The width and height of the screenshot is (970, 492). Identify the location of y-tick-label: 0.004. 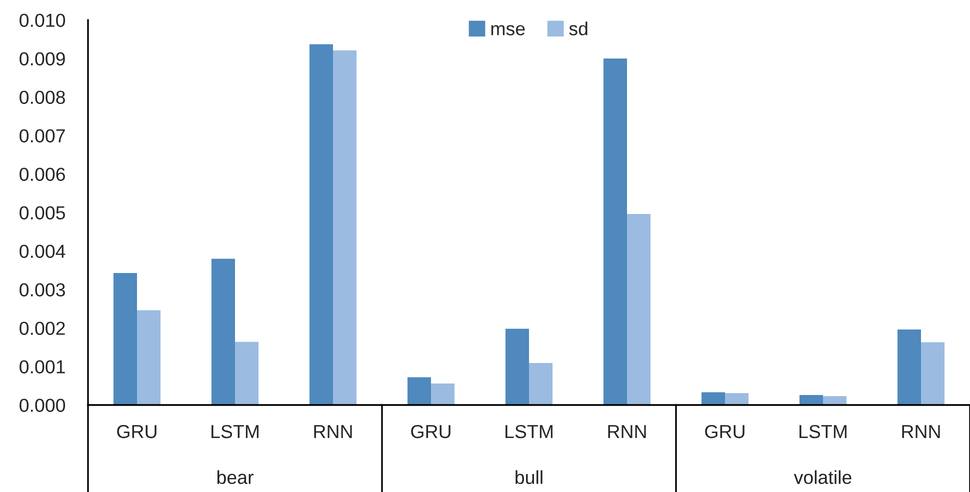
(43, 251).